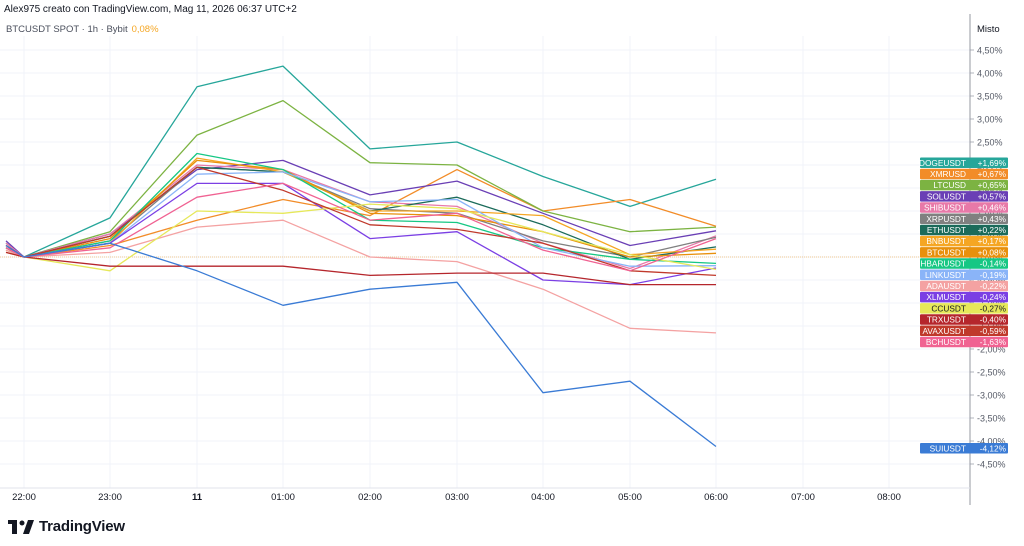 The height and width of the screenshot is (546, 1024). I want to click on series-tag-xmrusd: XMRUSD +0,67%, so click(964, 174).